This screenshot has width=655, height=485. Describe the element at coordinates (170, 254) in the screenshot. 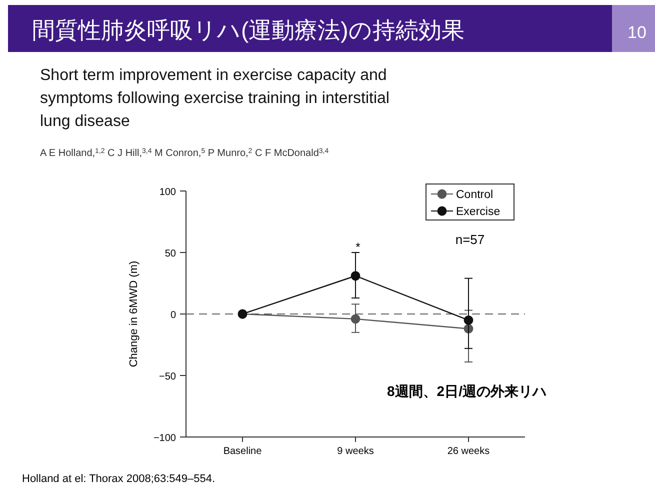

I see `y-tick-label: 50` at that location.